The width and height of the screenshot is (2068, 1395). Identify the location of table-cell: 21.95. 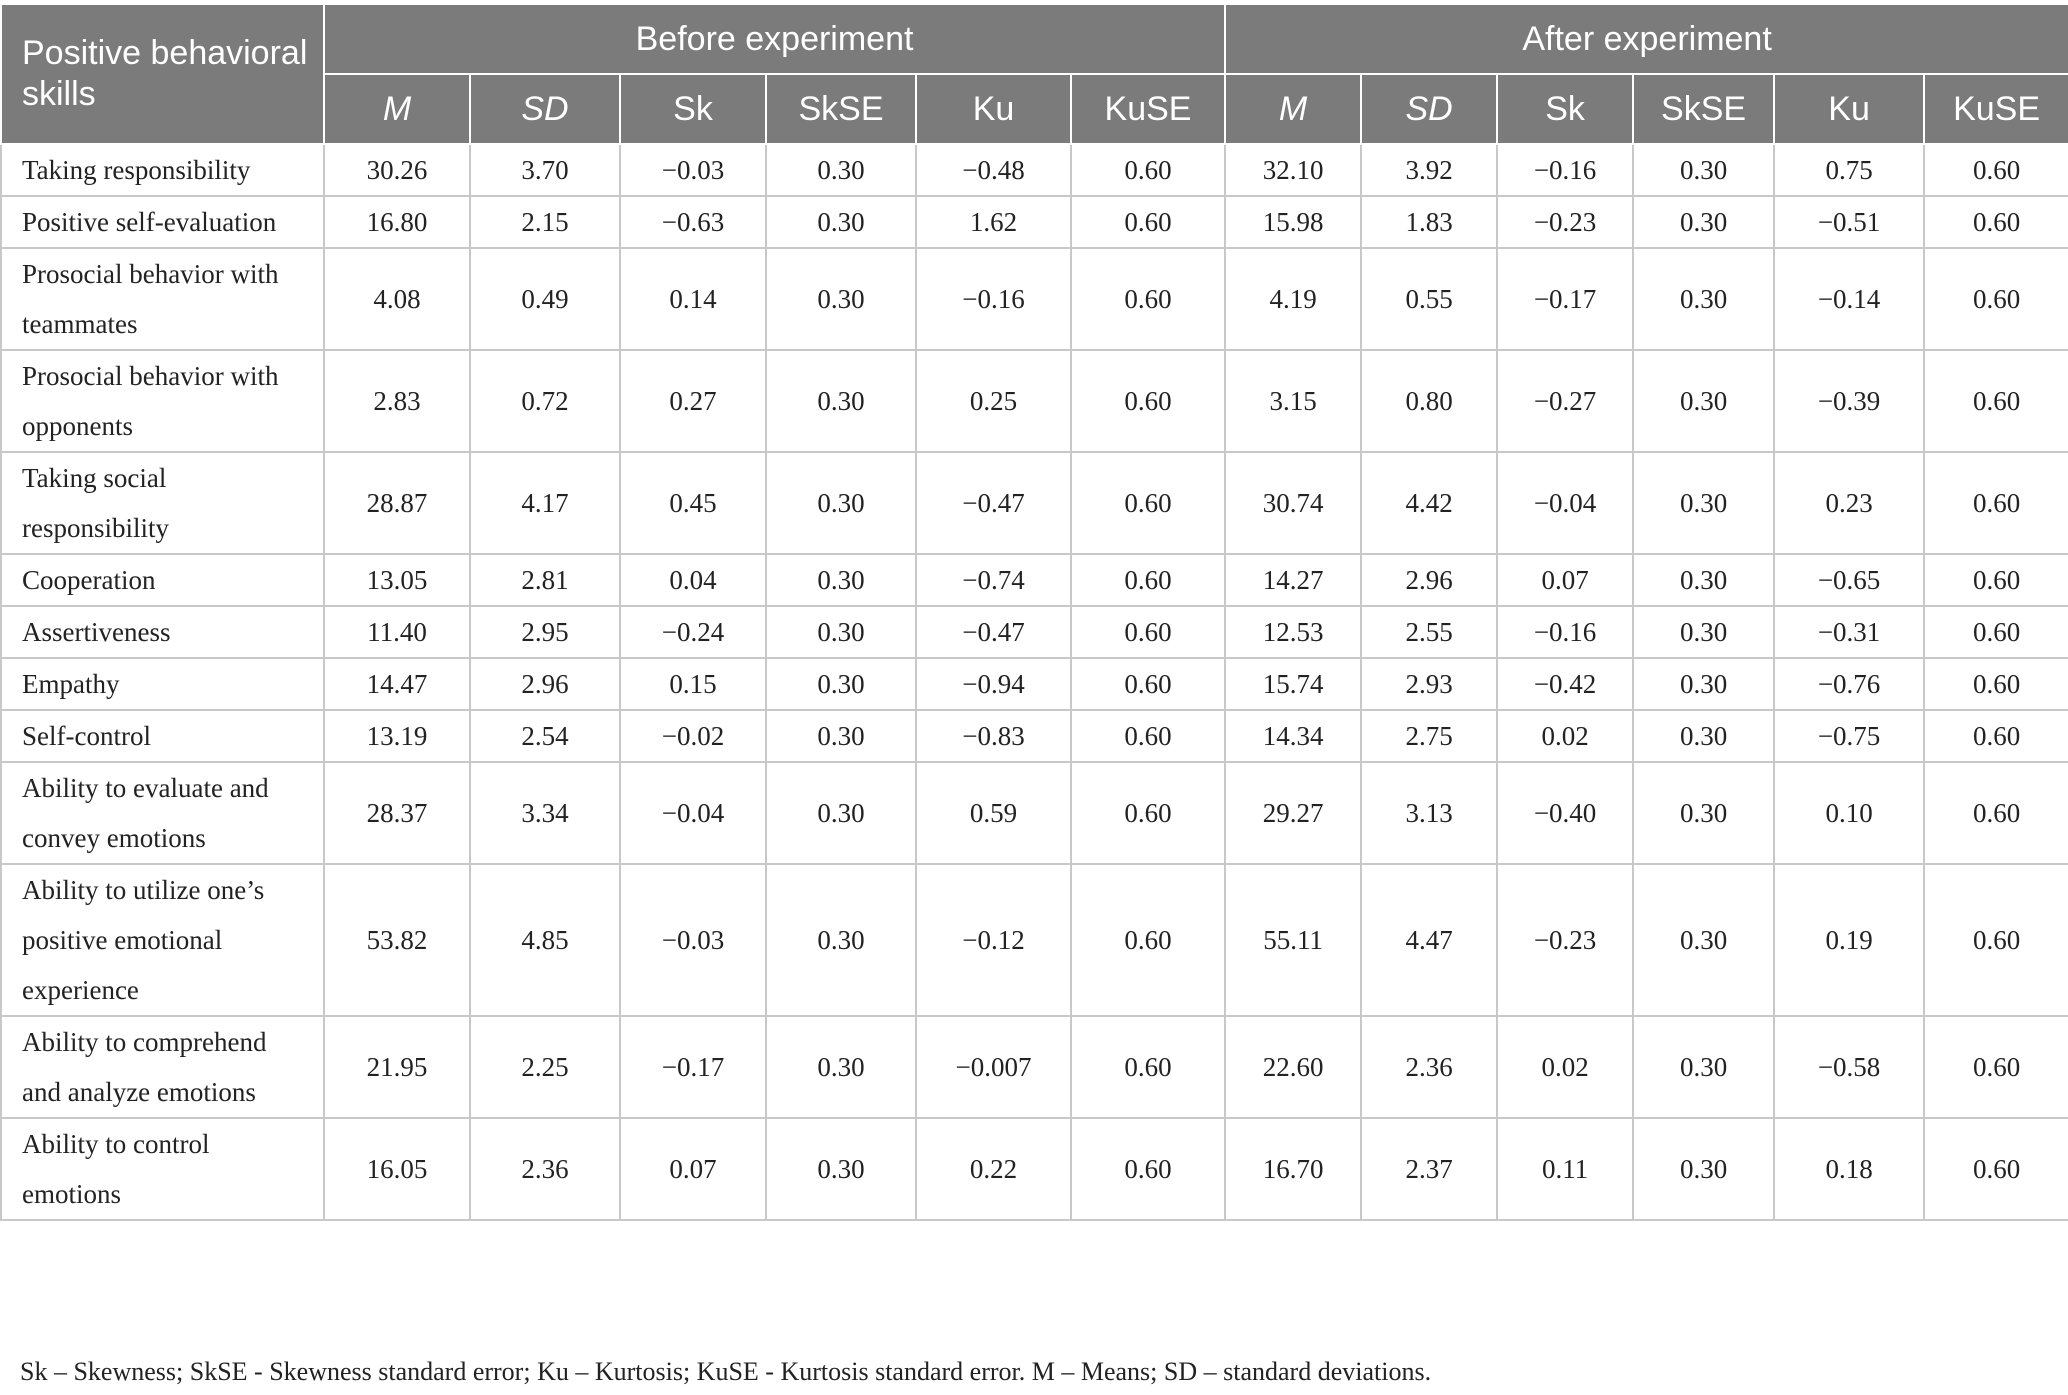
(397, 1067).